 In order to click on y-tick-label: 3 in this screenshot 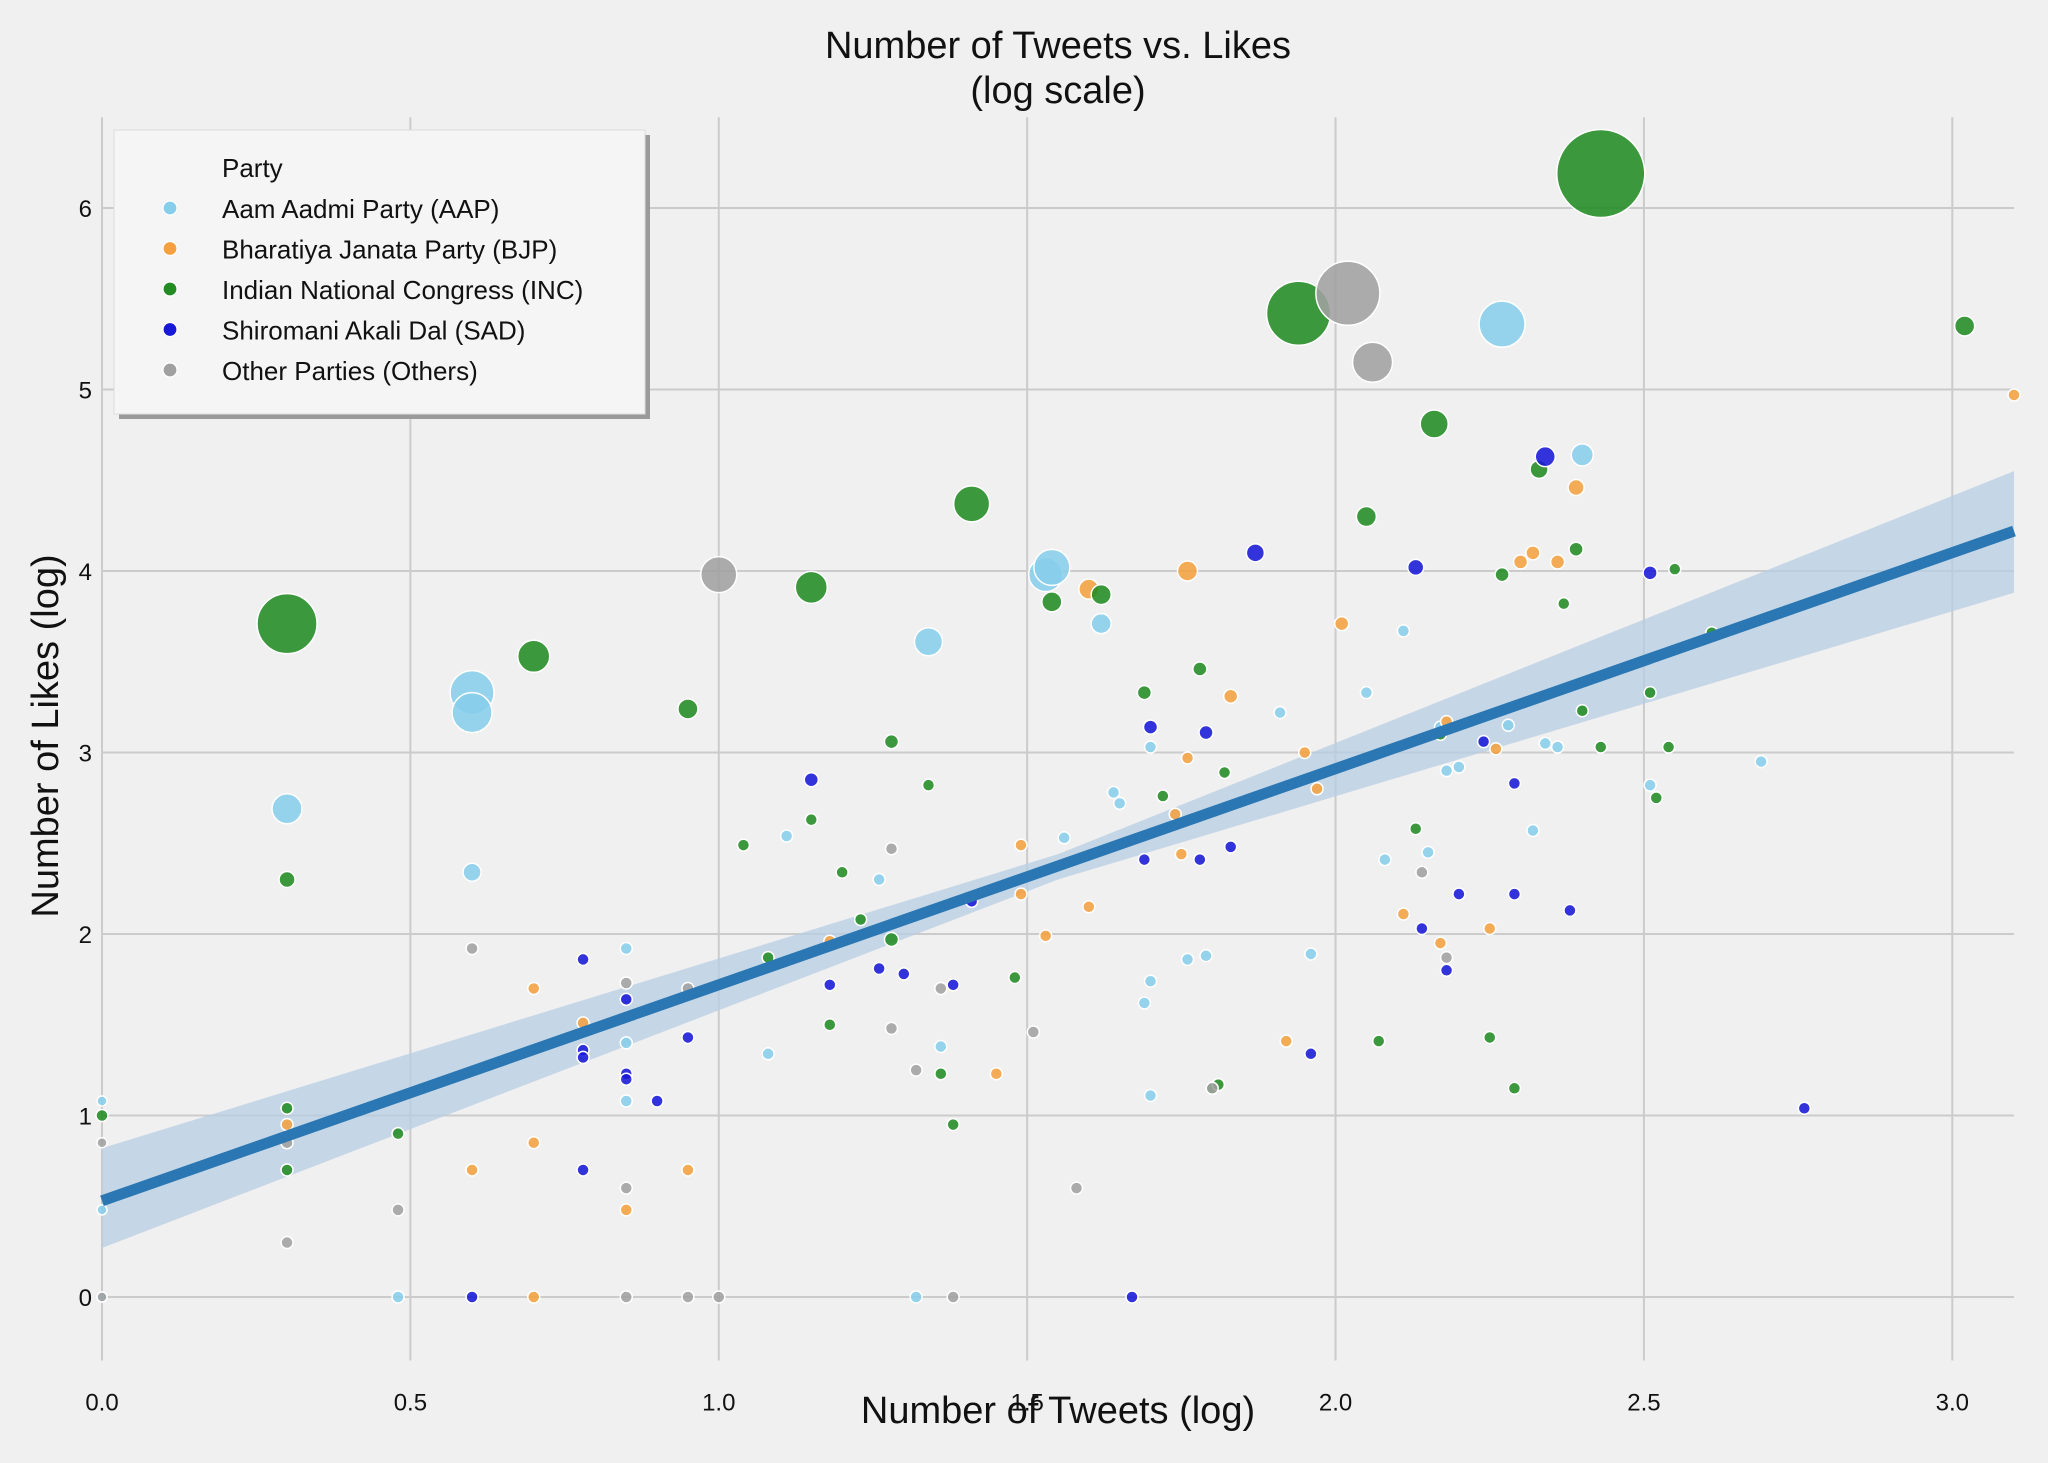, I will do `click(85, 754)`.